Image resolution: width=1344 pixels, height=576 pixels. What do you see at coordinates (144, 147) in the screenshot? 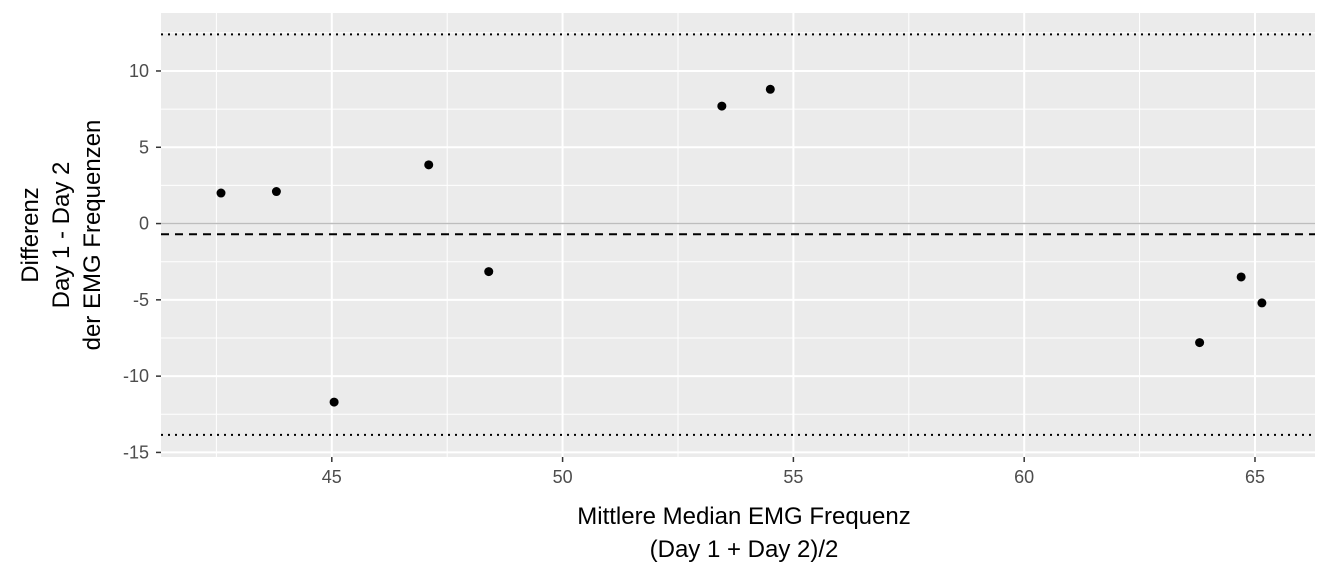
I see `y-tick-label: 5` at bounding box center [144, 147].